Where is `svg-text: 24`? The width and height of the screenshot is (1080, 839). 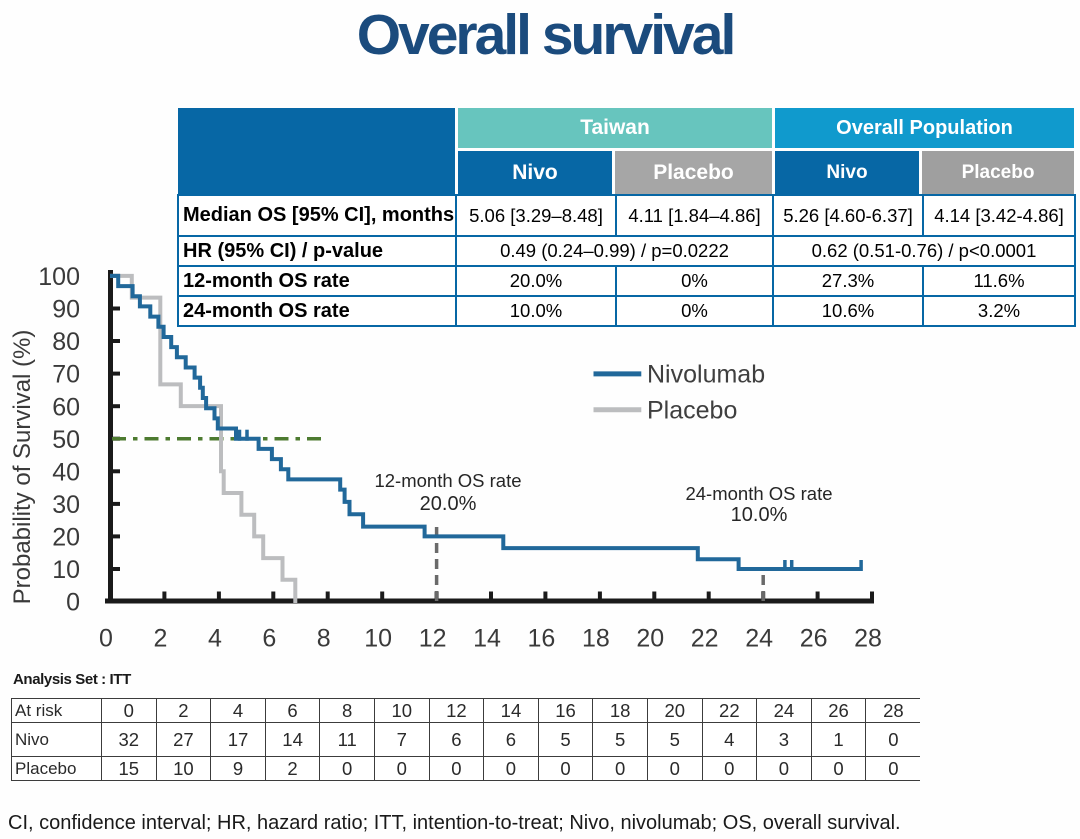 svg-text: 24 is located at coordinates (759, 638).